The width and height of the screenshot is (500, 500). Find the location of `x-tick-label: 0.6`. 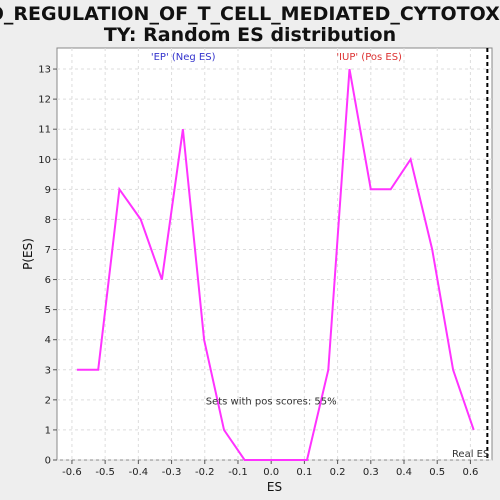

x-tick-label: 0.6 is located at coordinates (470, 472).